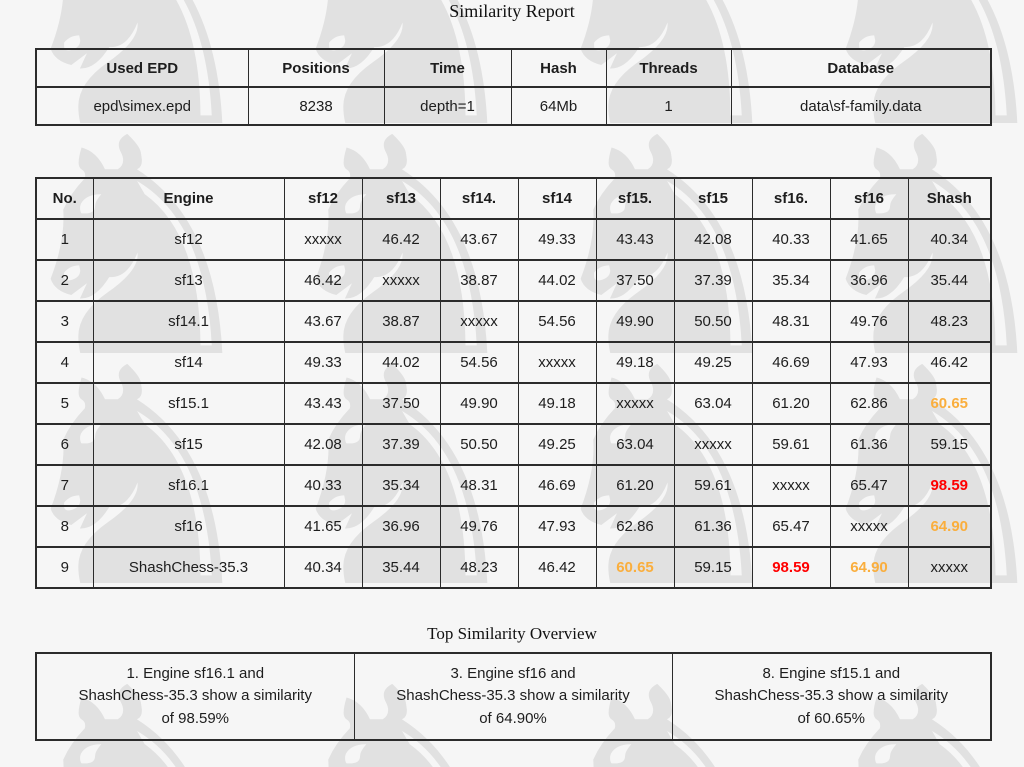  What do you see at coordinates (713, 239) in the screenshot?
I see `matrix-value-cell: 42.08` at bounding box center [713, 239].